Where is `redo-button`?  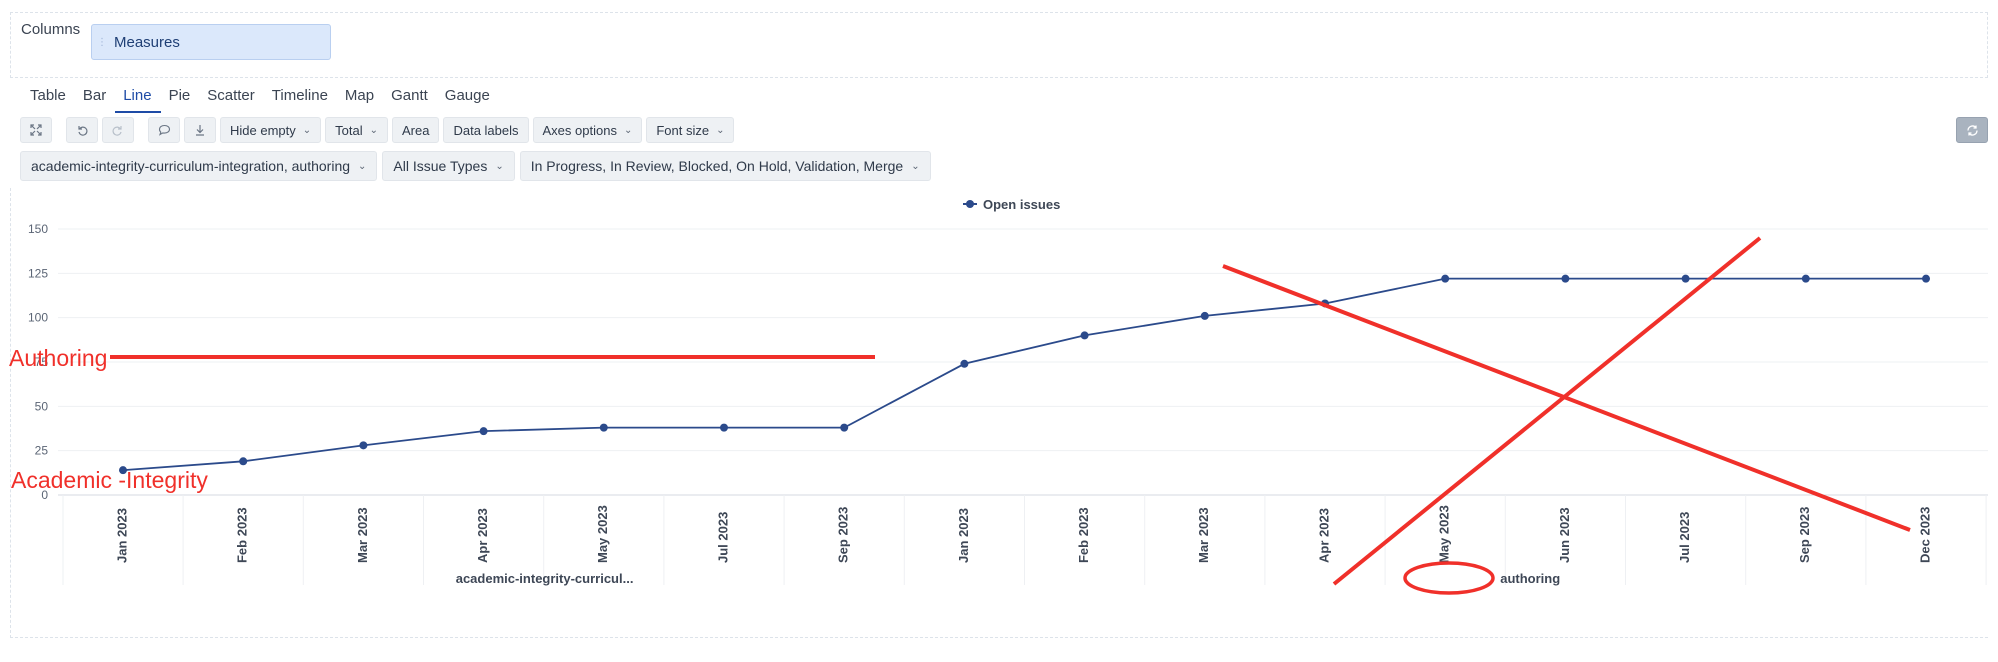
redo-button is located at coordinates (118, 130).